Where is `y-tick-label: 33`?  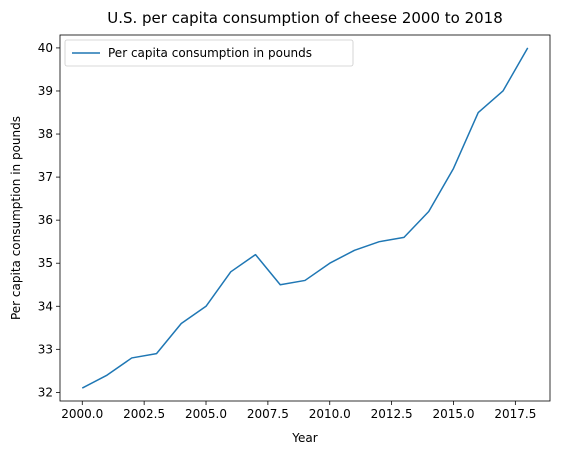
y-tick-label: 33 is located at coordinates (45, 349).